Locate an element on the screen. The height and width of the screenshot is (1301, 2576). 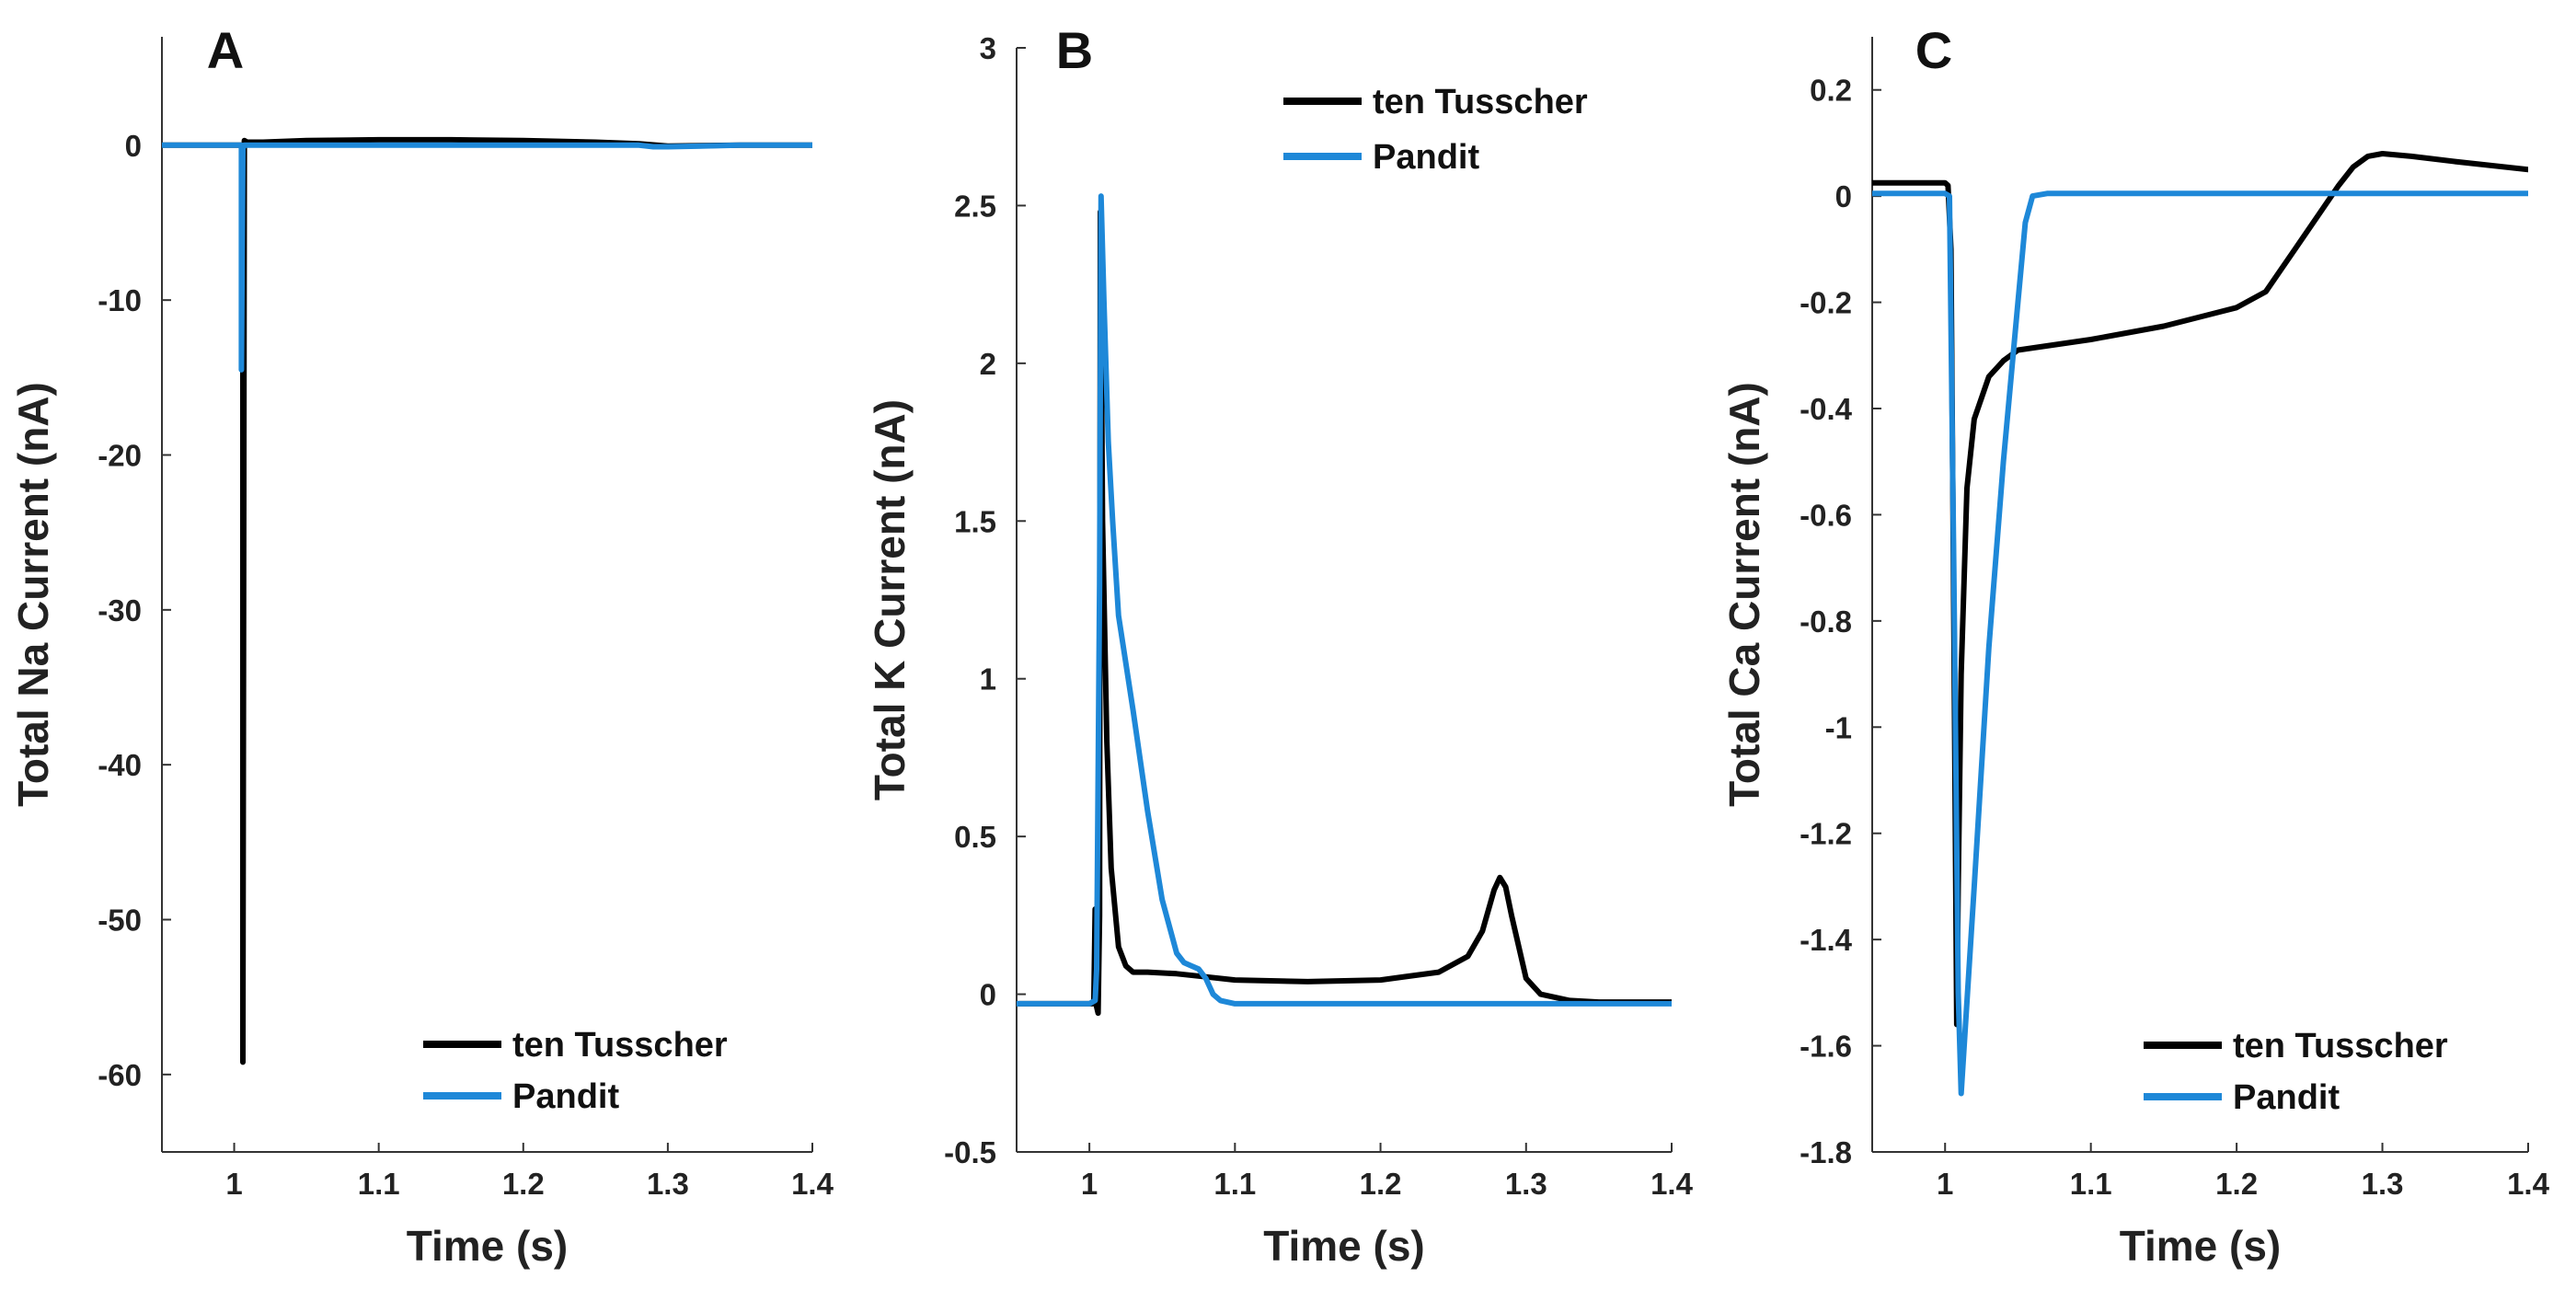
y-tick-label: 3 is located at coordinates (988, 48).